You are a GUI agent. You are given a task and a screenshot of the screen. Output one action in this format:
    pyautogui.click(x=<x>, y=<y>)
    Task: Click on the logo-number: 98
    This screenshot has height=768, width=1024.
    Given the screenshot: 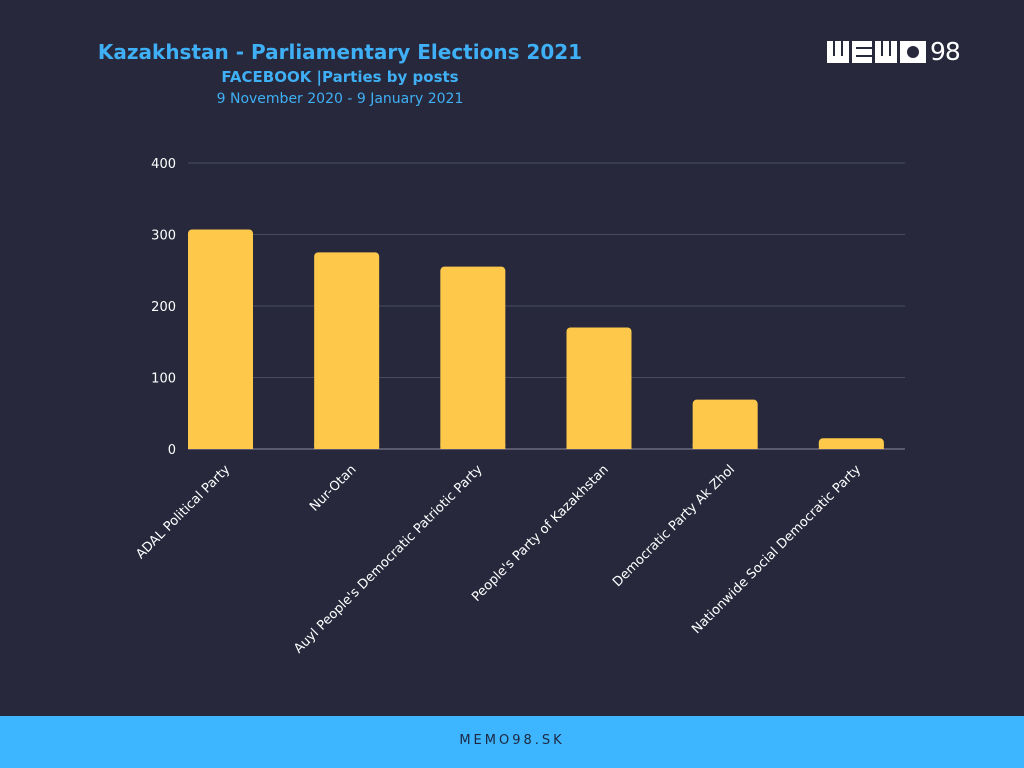 What is the action you would take?
    pyautogui.click(x=945, y=51)
    